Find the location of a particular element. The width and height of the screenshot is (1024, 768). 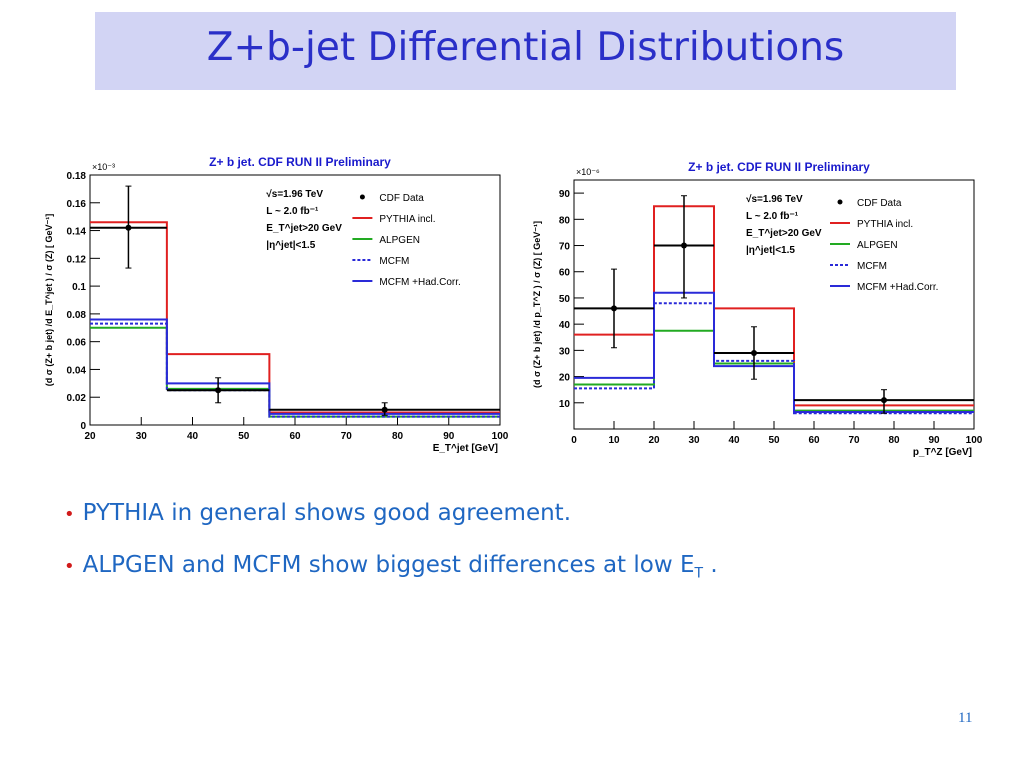

y-tick-label: 40 is located at coordinates (565, 325).